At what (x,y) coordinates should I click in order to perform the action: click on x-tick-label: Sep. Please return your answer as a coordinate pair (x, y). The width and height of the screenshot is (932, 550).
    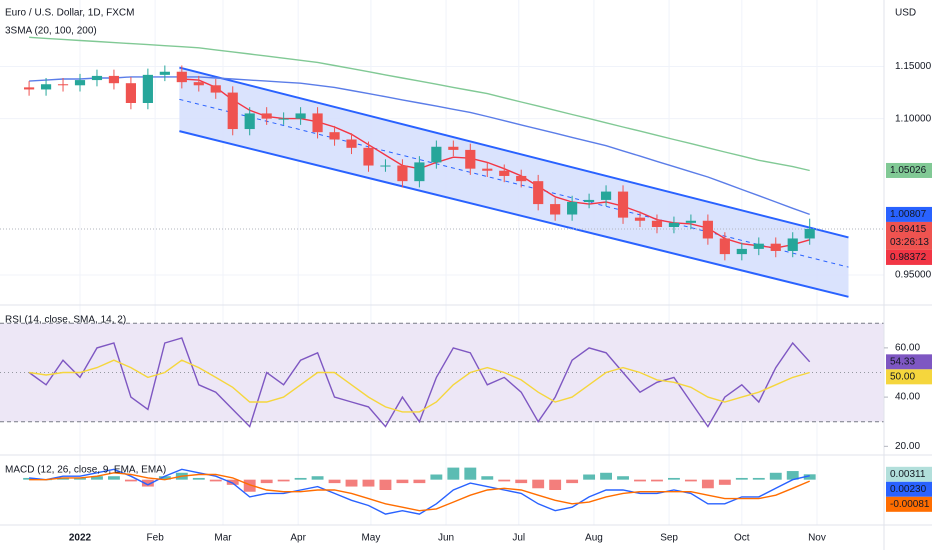
    Looking at the image, I should click on (669, 538).